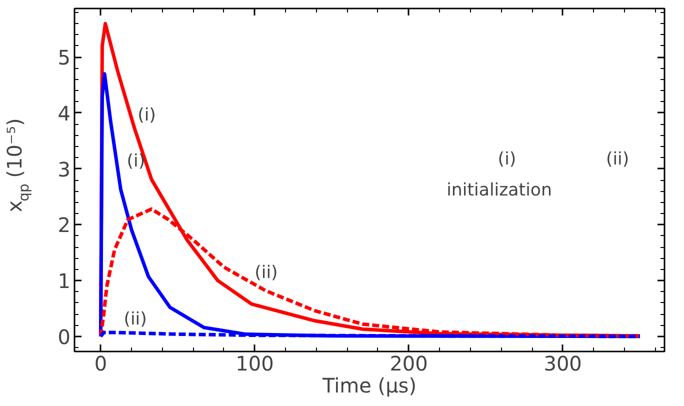  I want to click on x-tick-label: 200, so click(409, 364).